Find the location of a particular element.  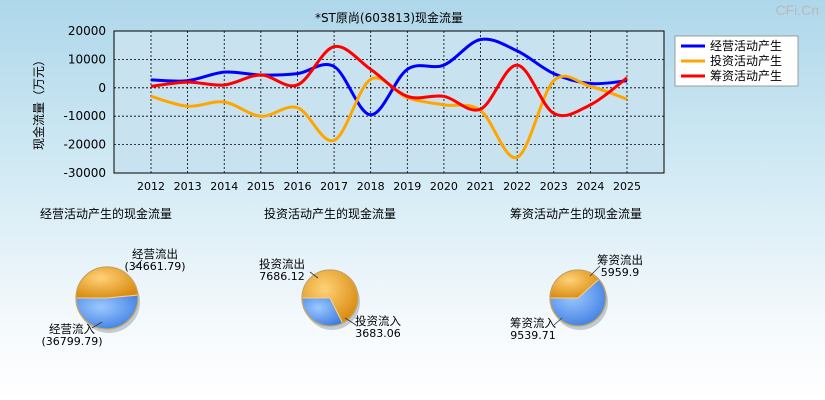

y-tick-label: -10000 is located at coordinates (84, 116).